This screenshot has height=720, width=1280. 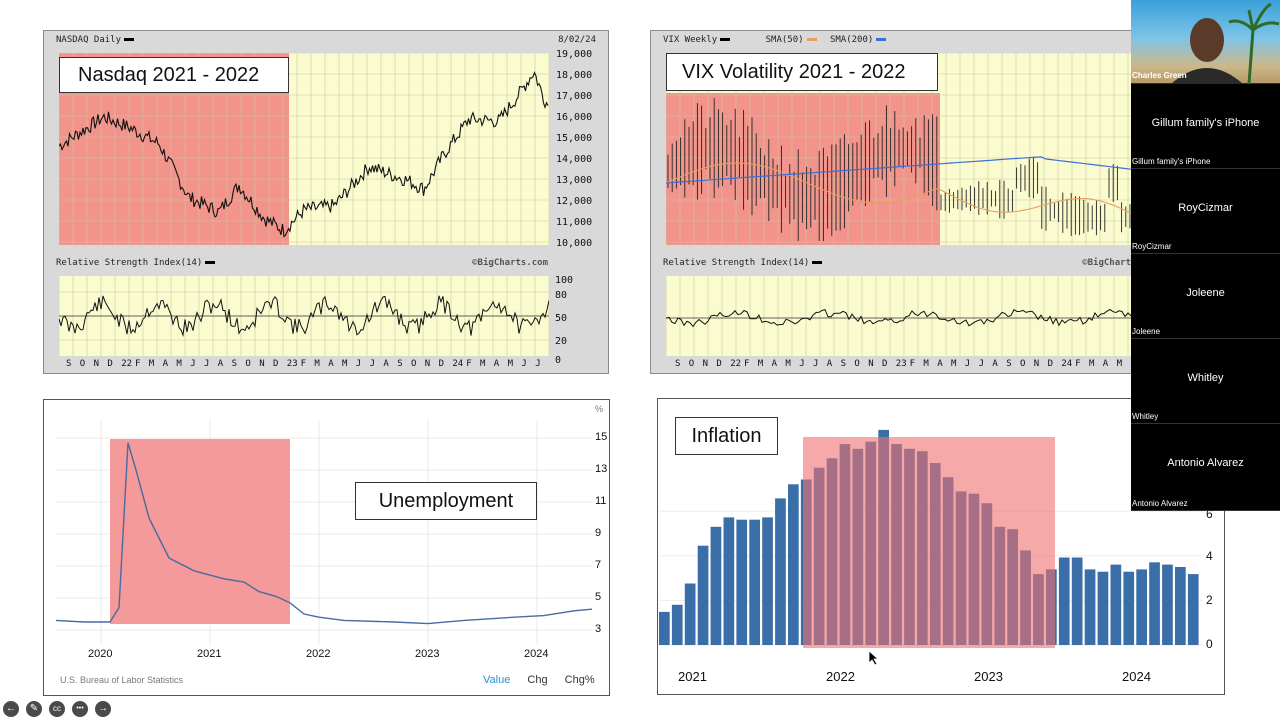 I want to click on nasdaq-rsi-tick: 0, so click(x=558, y=360).